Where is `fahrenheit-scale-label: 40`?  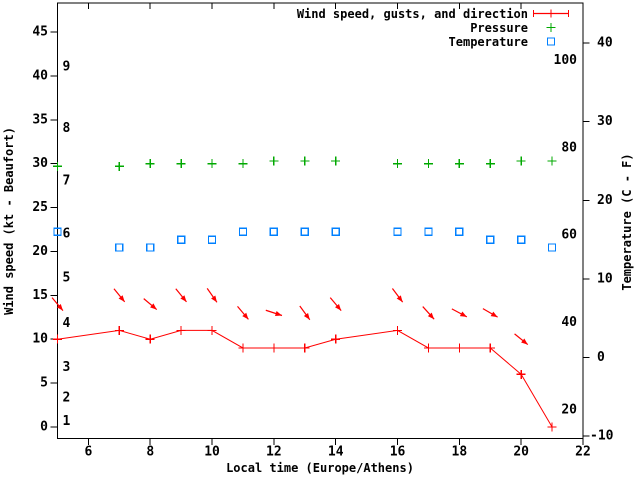 fahrenheit-scale-label: 40 is located at coordinates (569, 322).